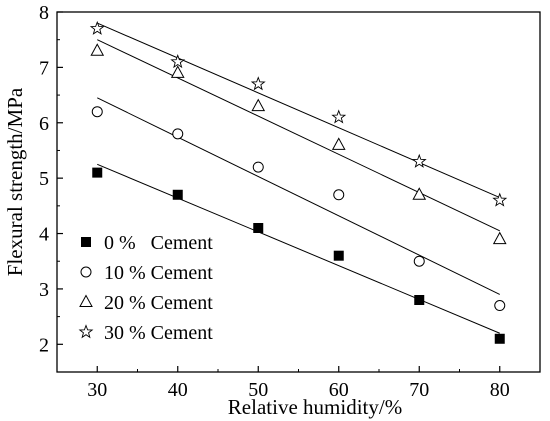  I want to click on y-axis-ticks: 2 3 4 5 6 7 8, so click(51, 179).